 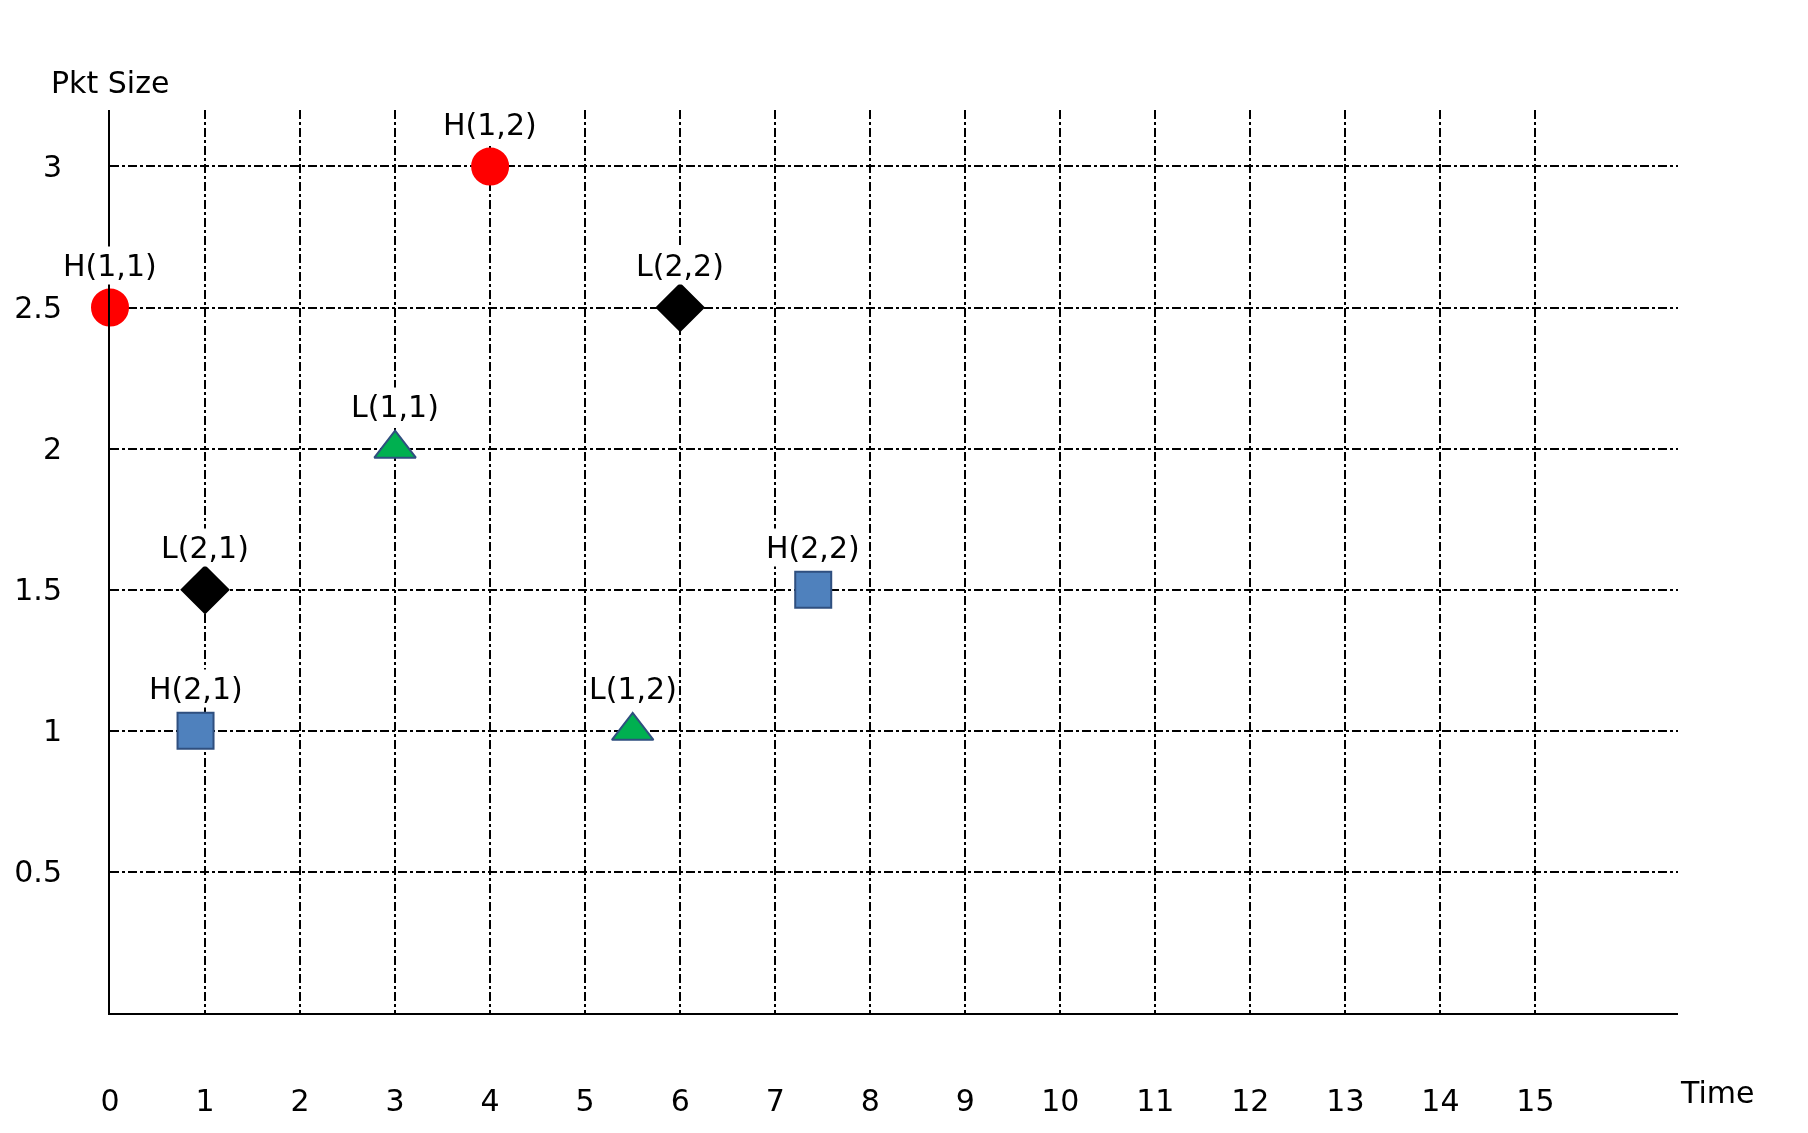 What do you see at coordinates (205, 547) in the screenshot?
I see `annotation: L(2,1)` at bounding box center [205, 547].